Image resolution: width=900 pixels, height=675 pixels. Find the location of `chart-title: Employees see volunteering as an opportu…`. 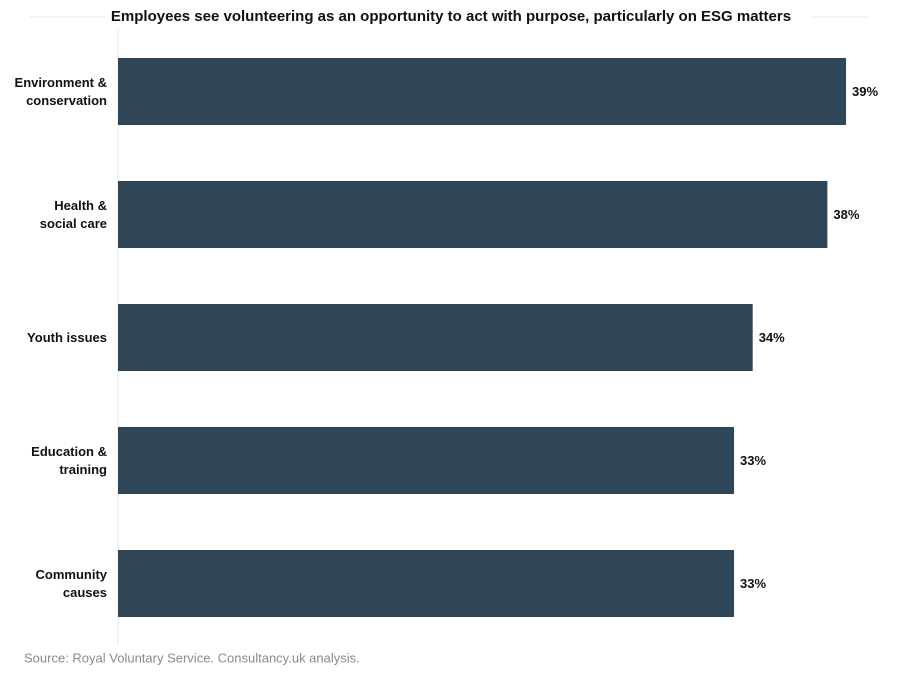

chart-title: Employees see volunteering as an opportu… is located at coordinates (451, 16).